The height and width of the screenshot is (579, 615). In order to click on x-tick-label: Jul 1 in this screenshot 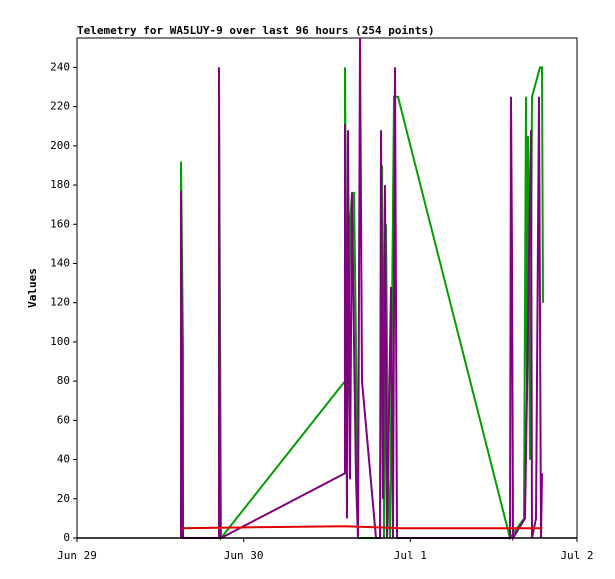, I will do `click(410, 555)`.